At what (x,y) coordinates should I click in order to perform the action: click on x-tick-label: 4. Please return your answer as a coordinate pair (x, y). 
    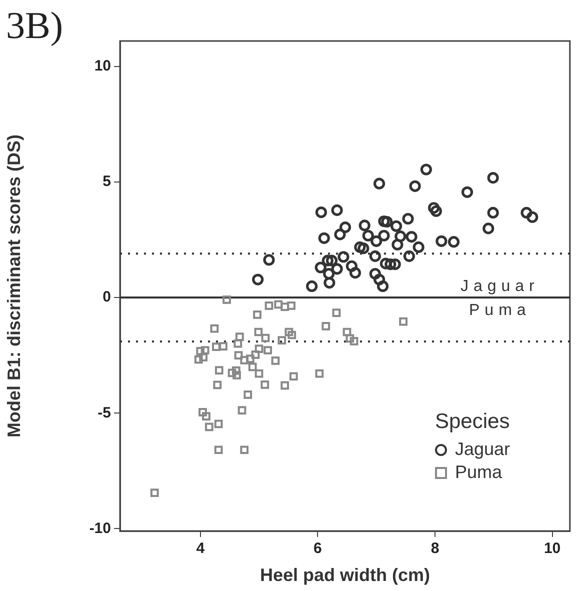
    Looking at the image, I should click on (201, 549).